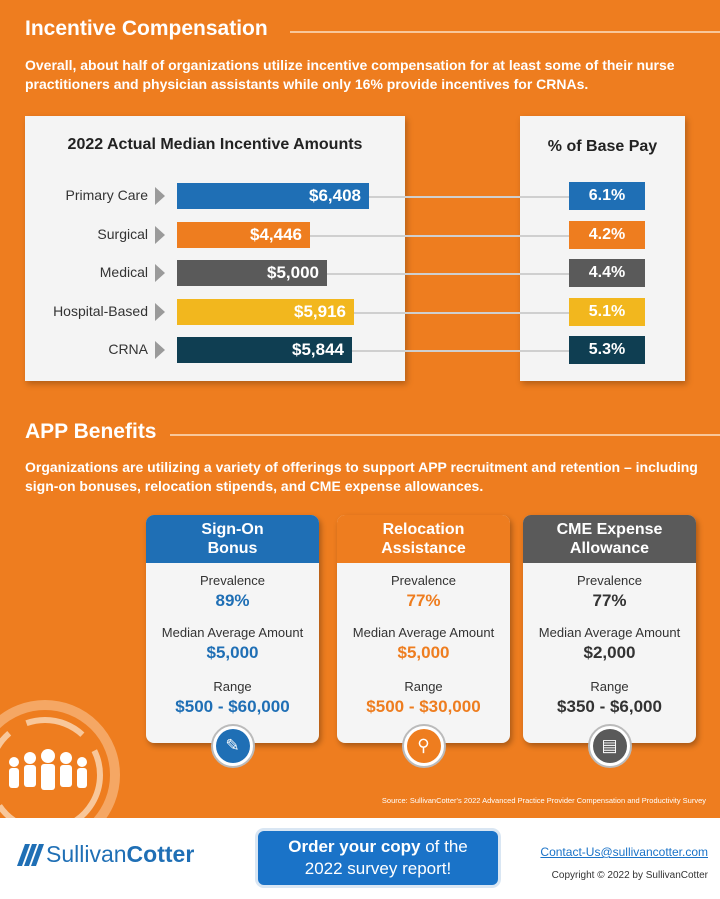 Image resolution: width=720 pixels, height=899 pixels. What do you see at coordinates (265, 311) in the screenshot?
I see `bar: $5,916` at bounding box center [265, 311].